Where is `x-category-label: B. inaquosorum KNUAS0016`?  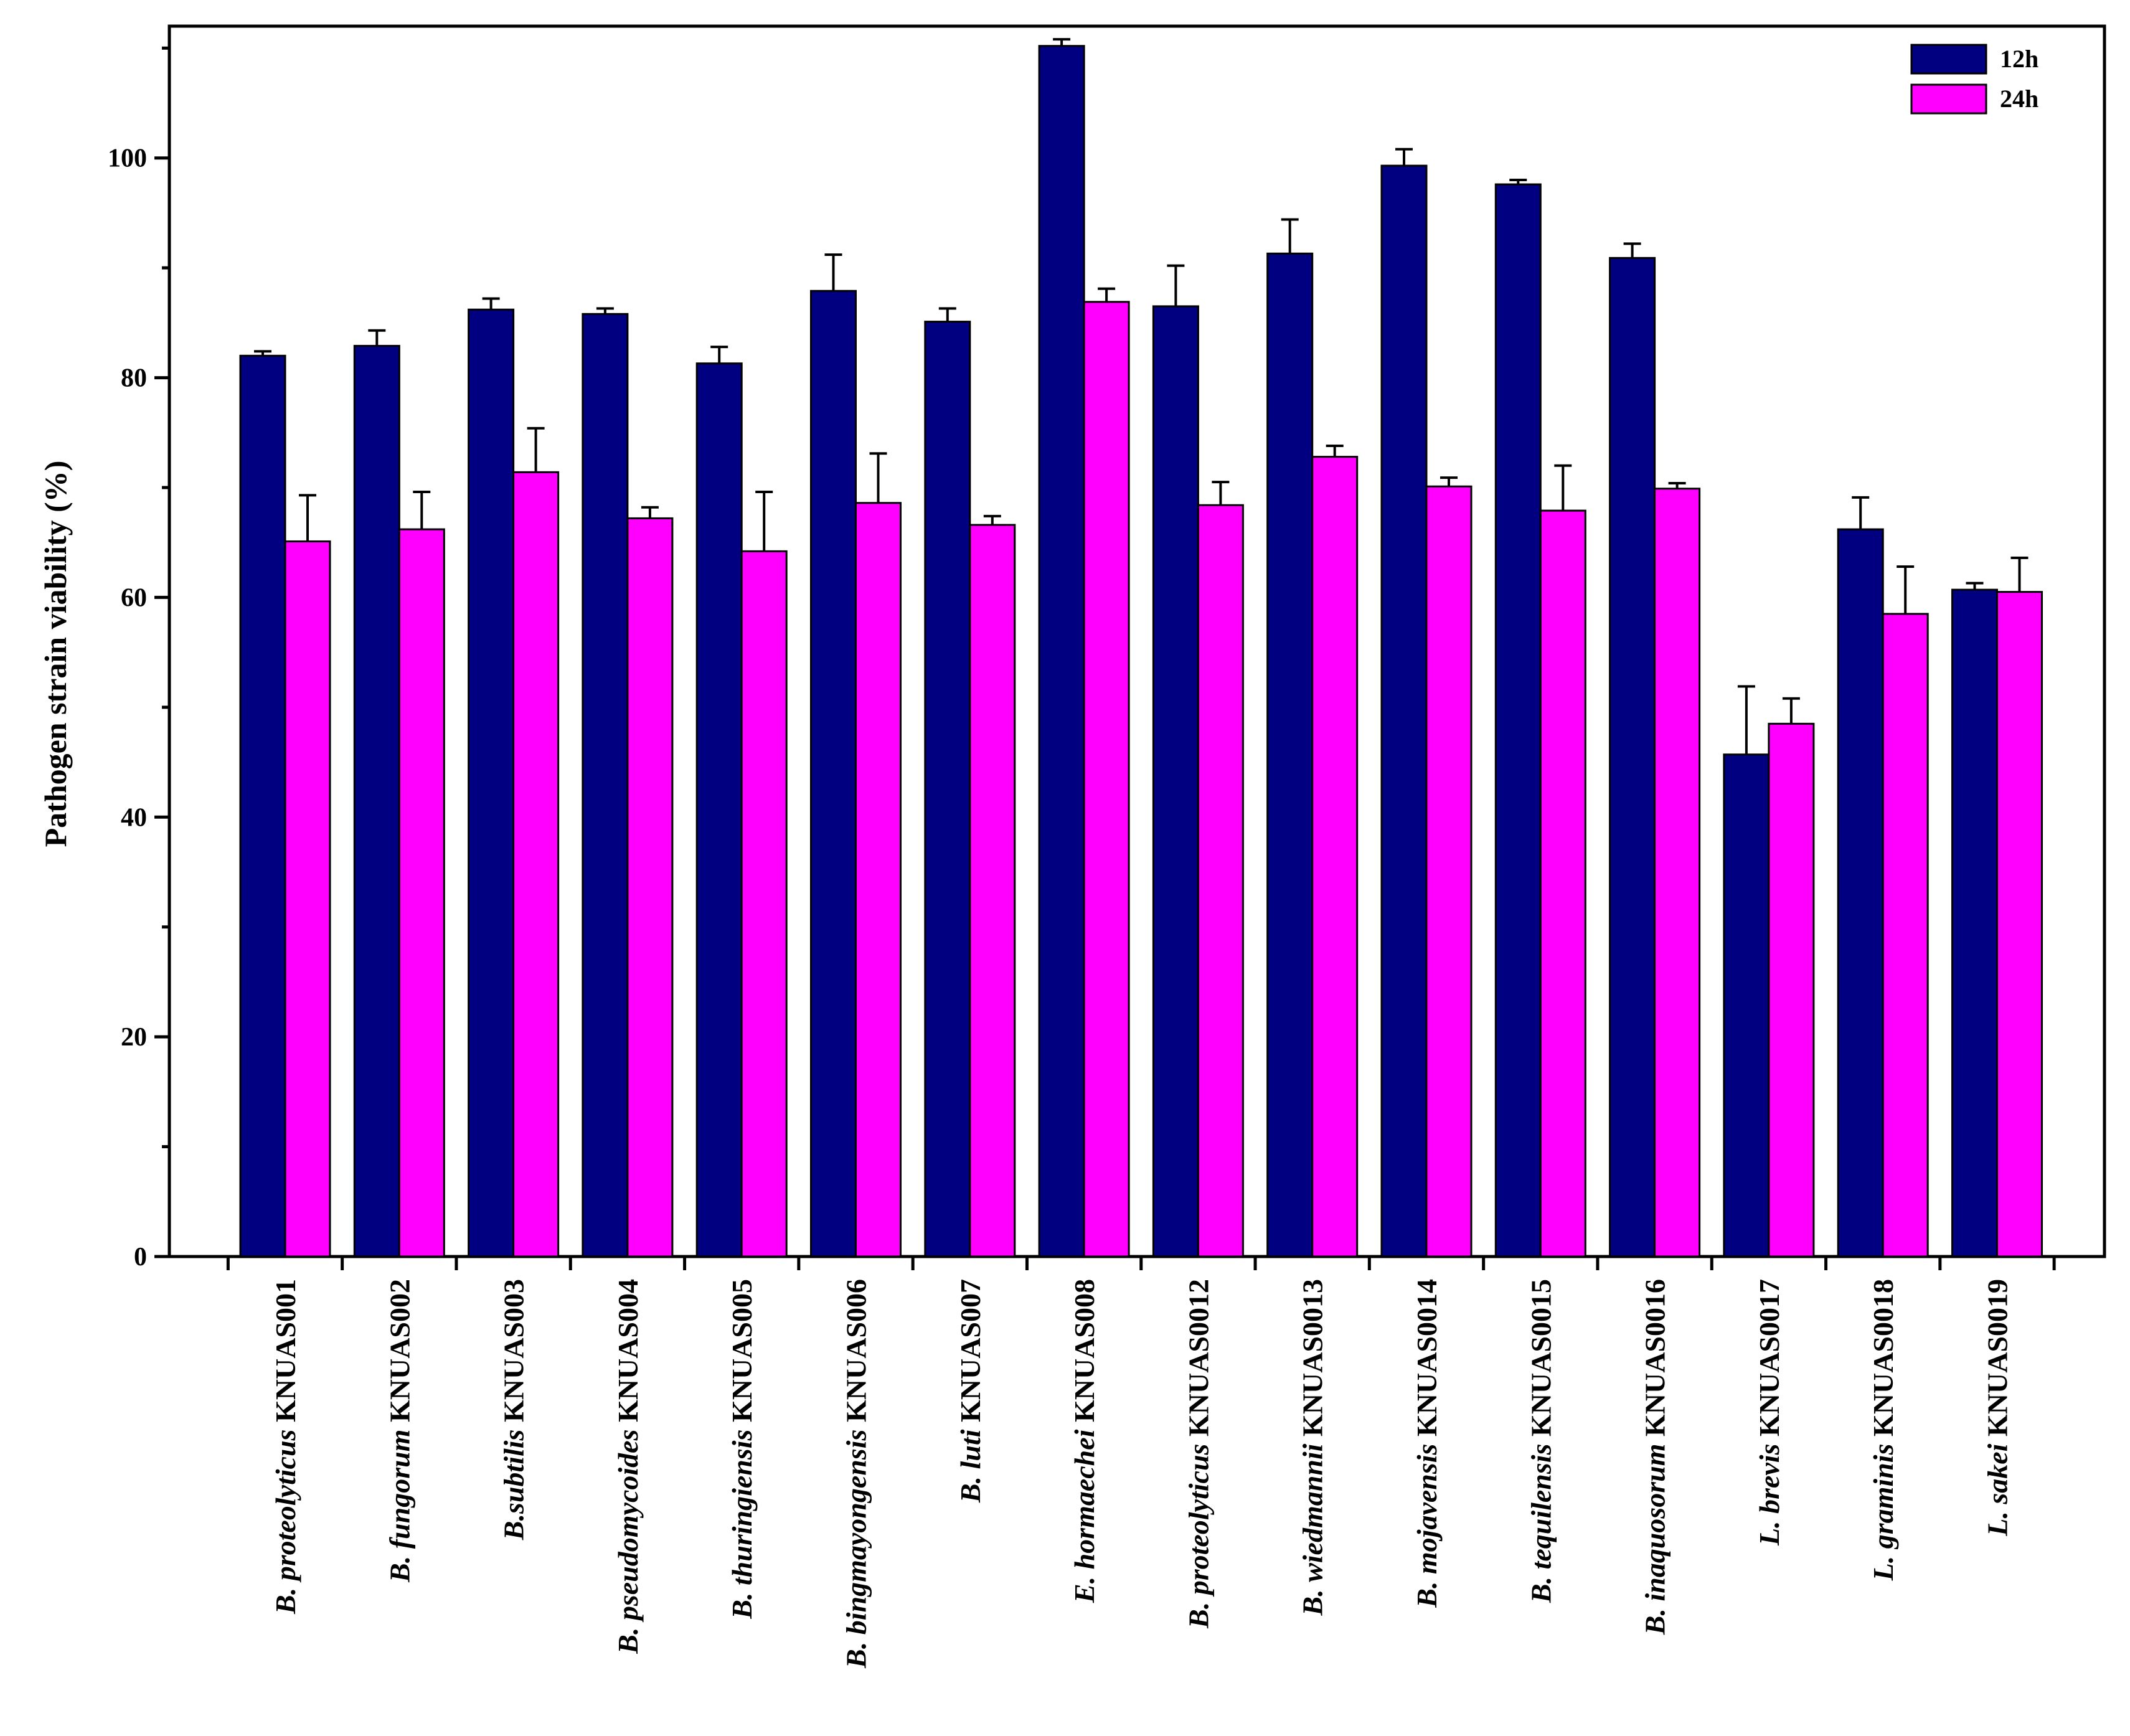 x-category-label: B. inaquosorum KNUAS0016 is located at coordinates (1655, 1457).